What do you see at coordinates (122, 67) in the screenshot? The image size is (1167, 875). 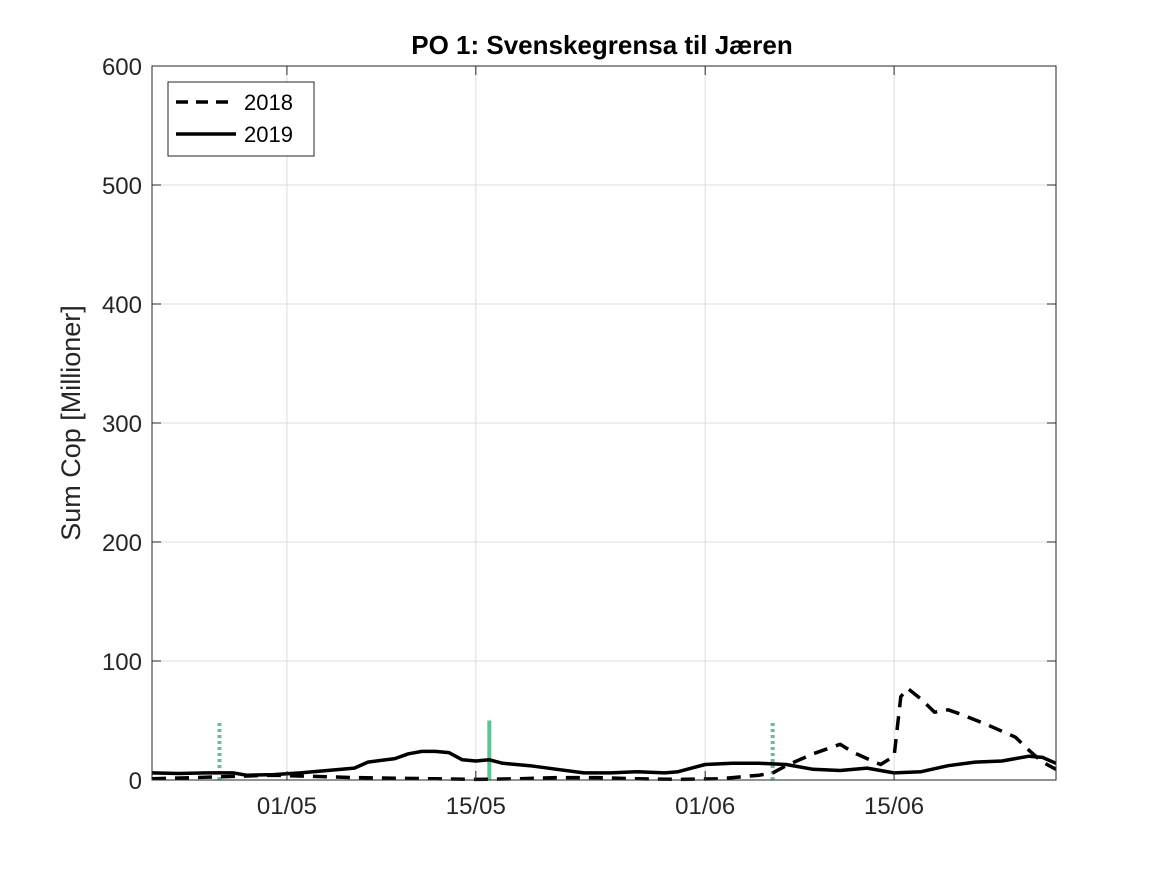 I see `y-tick-label: 600` at bounding box center [122, 67].